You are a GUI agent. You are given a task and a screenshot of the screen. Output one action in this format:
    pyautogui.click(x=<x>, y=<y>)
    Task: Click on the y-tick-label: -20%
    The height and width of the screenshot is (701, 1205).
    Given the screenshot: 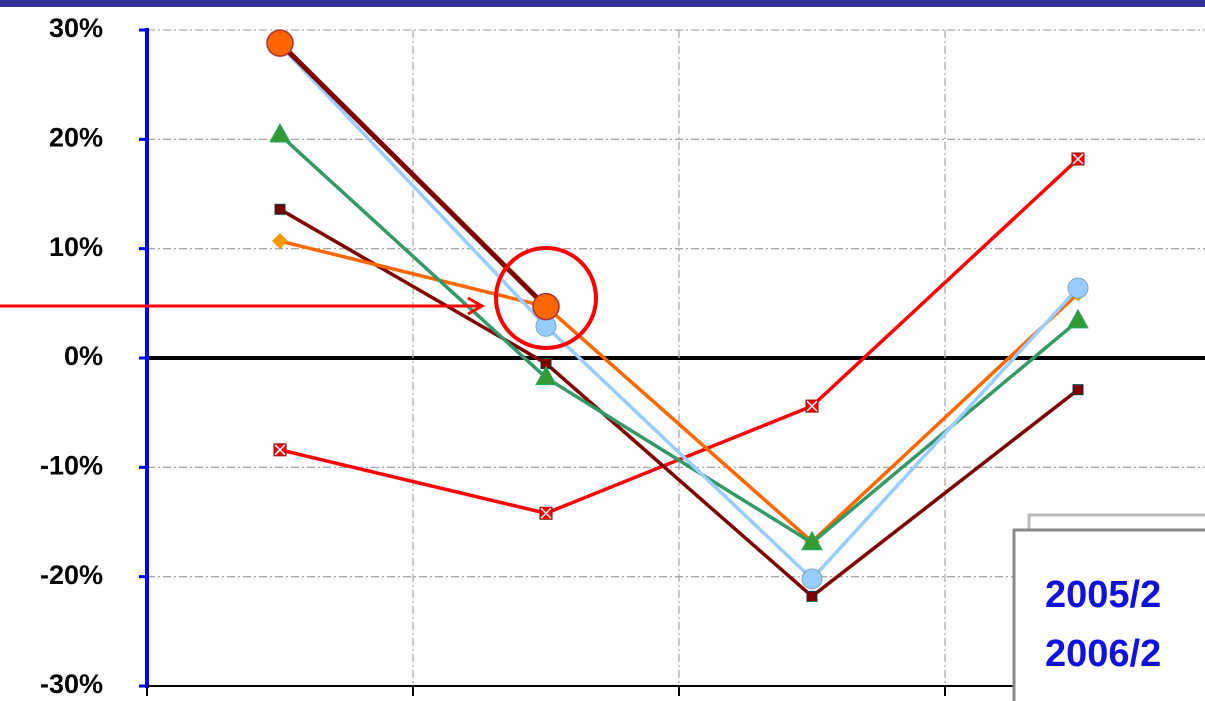 What is the action you would take?
    pyautogui.click(x=71, y=575)
    